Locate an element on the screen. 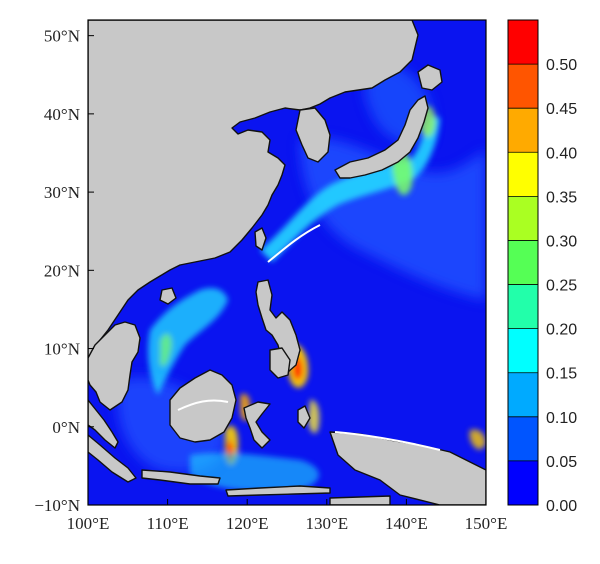 The image size is (600, 564). colorbar-label: 0.25 is located at coordinates (561, 286).